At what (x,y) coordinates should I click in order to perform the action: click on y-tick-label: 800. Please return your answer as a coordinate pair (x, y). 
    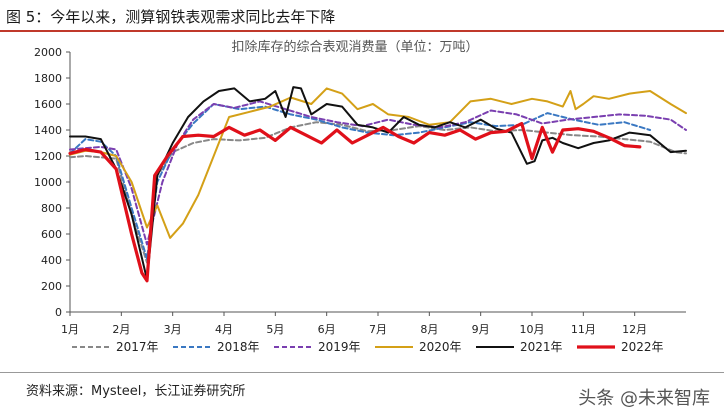
    Looking at the image, I should click on (51, 208).